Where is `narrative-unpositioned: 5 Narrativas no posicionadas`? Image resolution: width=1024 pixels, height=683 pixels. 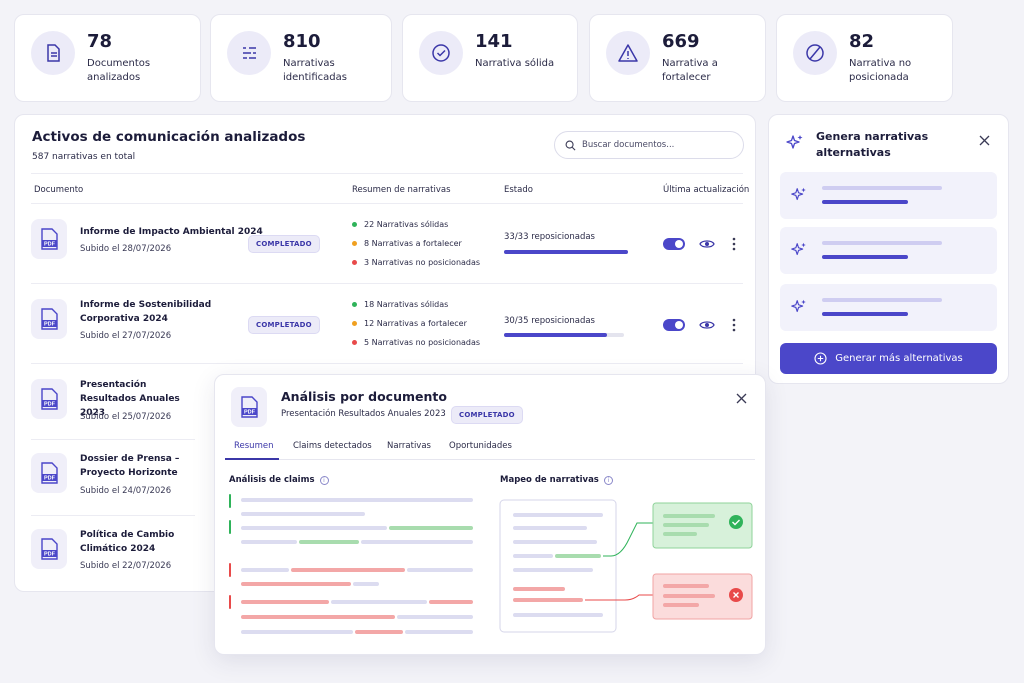
narrative-unpositioned: 5 Narrativas no posicionadas is located at coordinates (416, 342).